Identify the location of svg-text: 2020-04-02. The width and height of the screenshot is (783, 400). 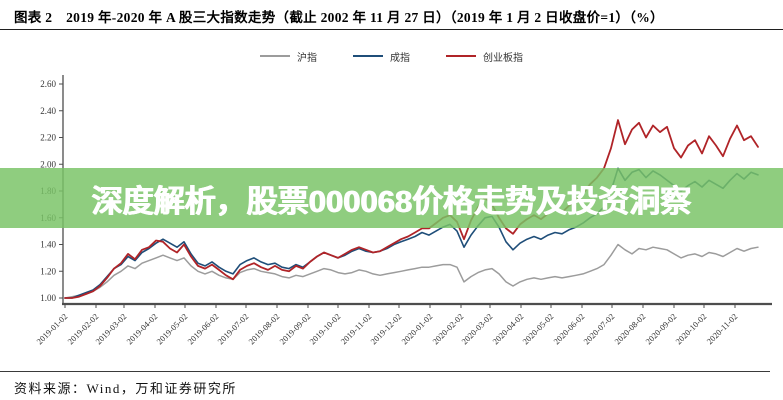
(507, 328).